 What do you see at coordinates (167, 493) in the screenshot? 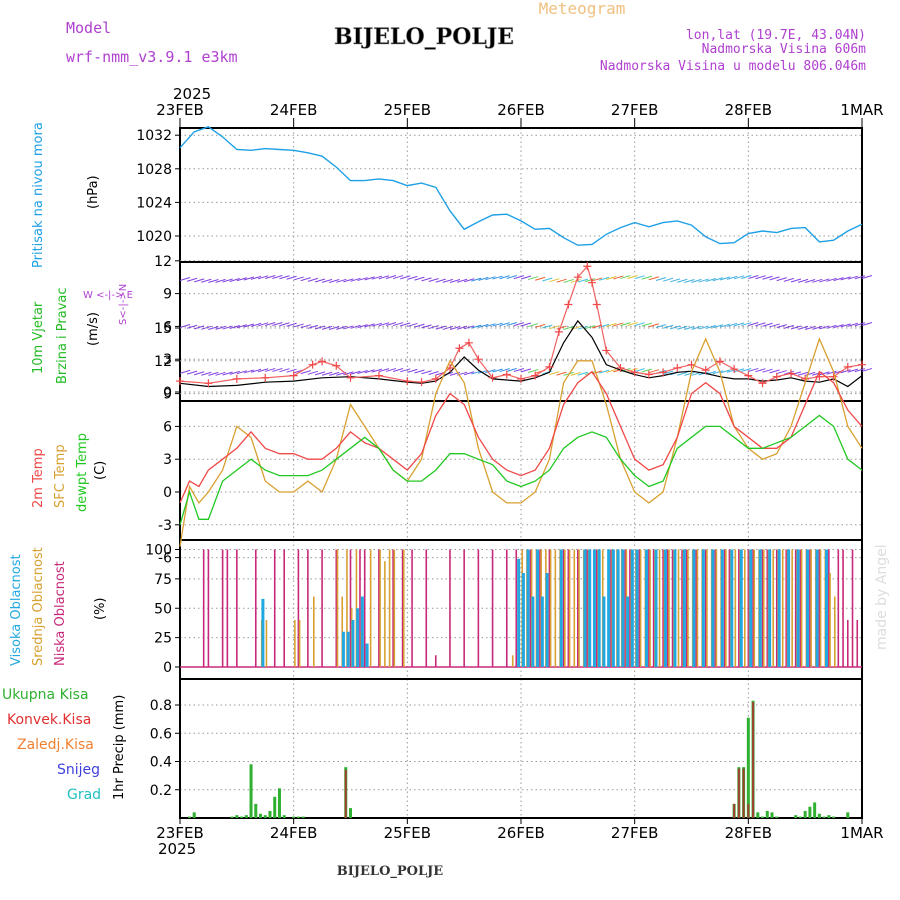
I see `ytick-label: 0` at bounding box center [167, 493].